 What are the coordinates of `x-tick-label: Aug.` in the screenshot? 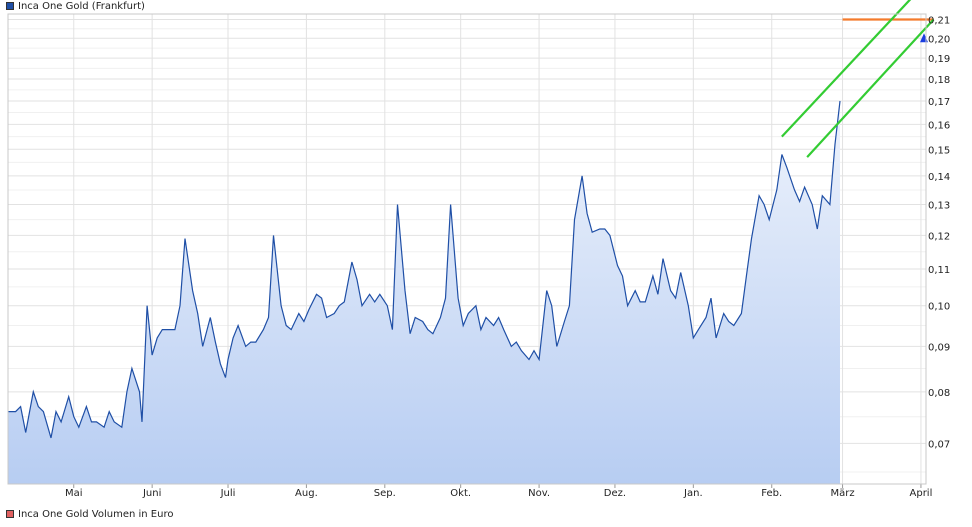 It's located at (306, 493).